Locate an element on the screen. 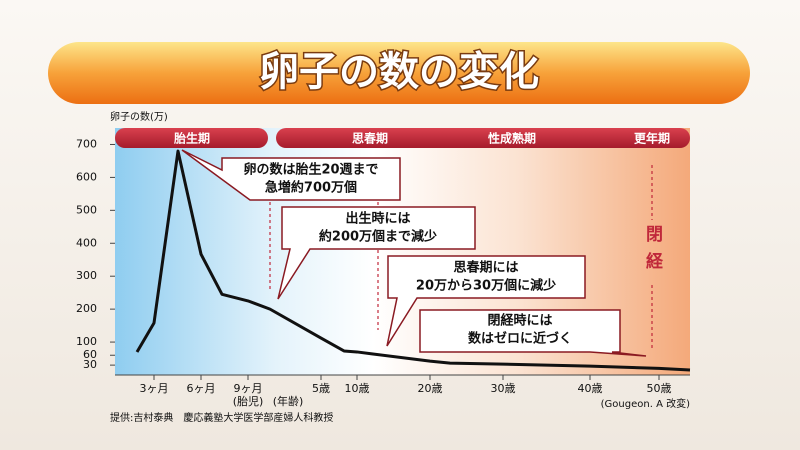  y-tick-label: 600 is located at coordinates (86, 176).